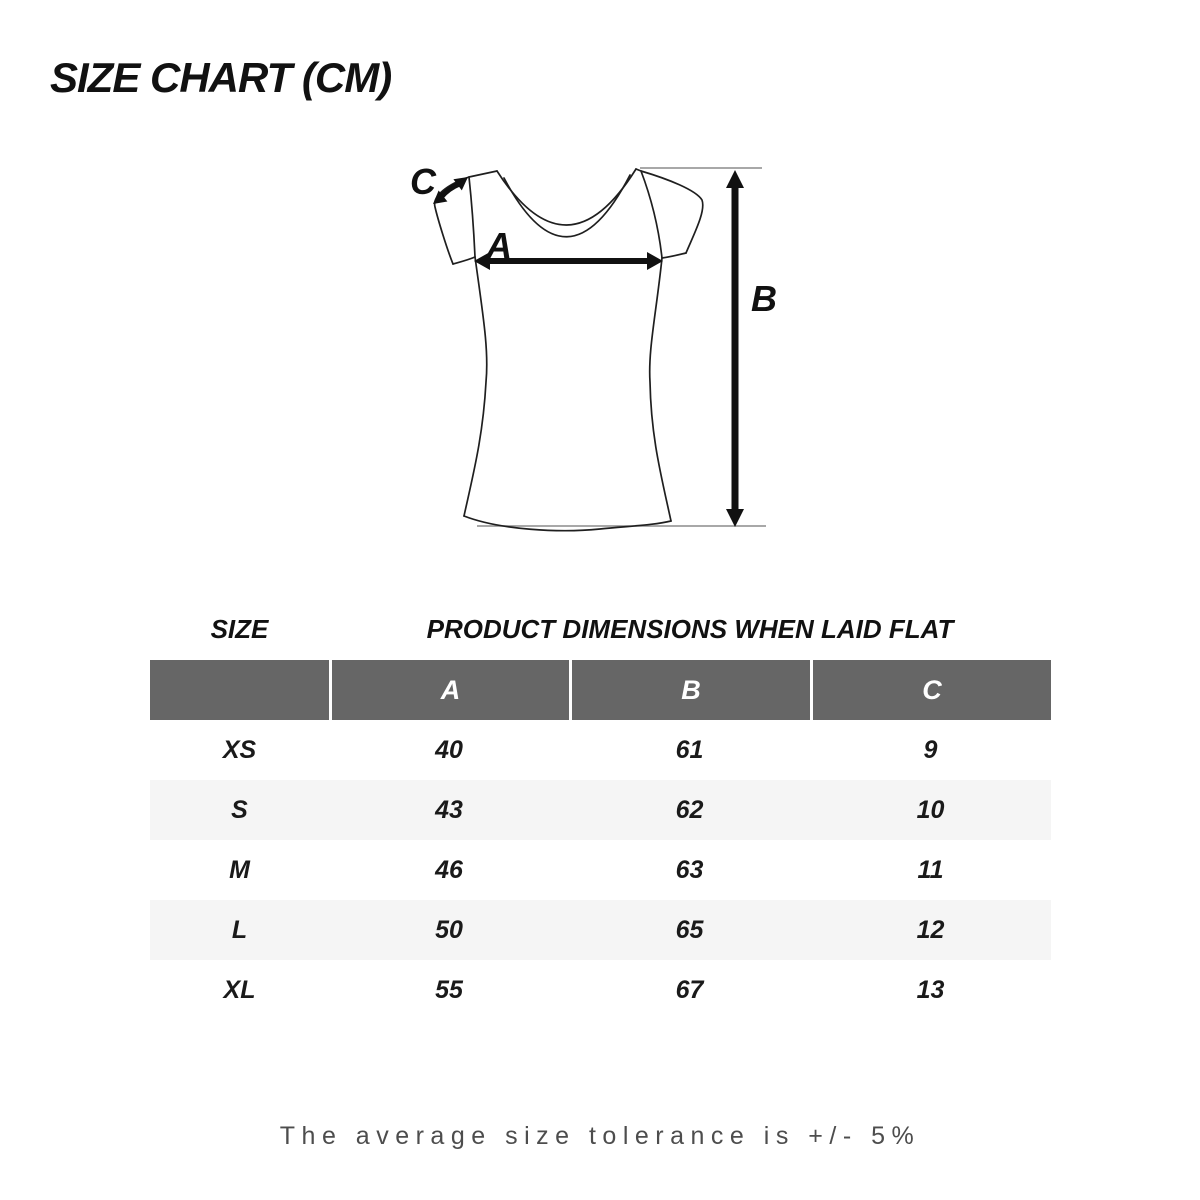 This screenshot has height=1200, width=1200. I want to click on value-cell-c: 12, so click(930, 930).